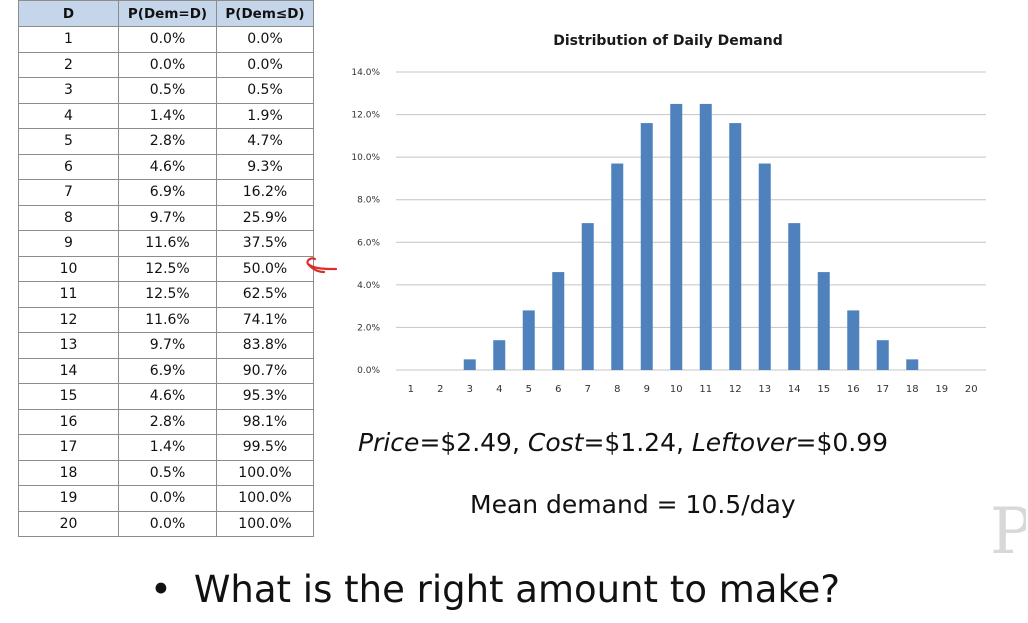 This screenshot has width=1028, height=623. Describe the element at coordinates (617, 389) in the screenshot. I see `x-tick-label: 8` at that location.